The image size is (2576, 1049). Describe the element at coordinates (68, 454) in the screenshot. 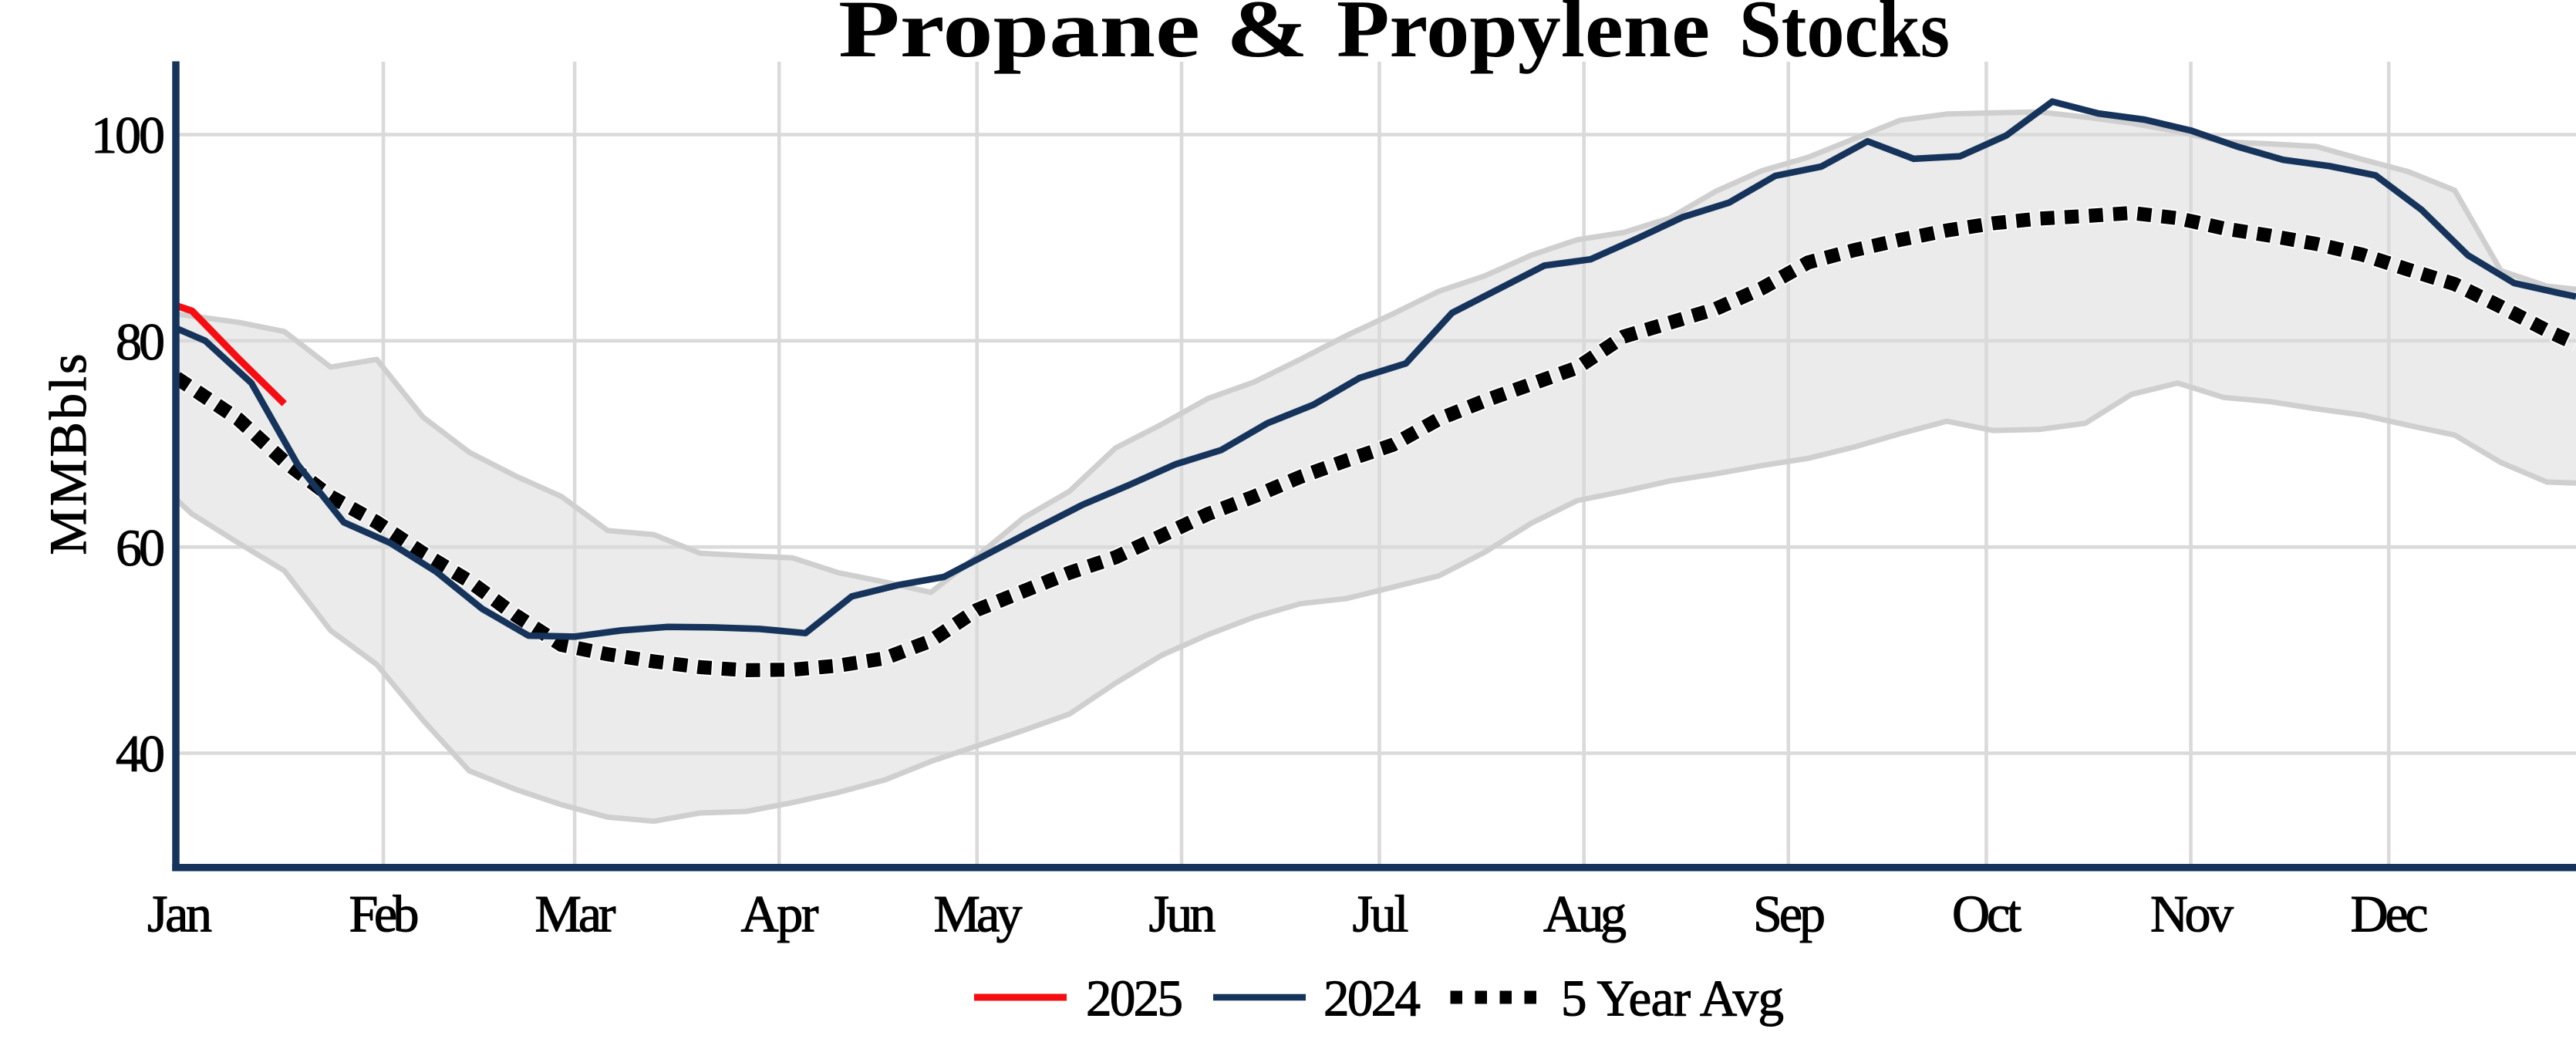

I see `svg-text: MMBbls` at that location.